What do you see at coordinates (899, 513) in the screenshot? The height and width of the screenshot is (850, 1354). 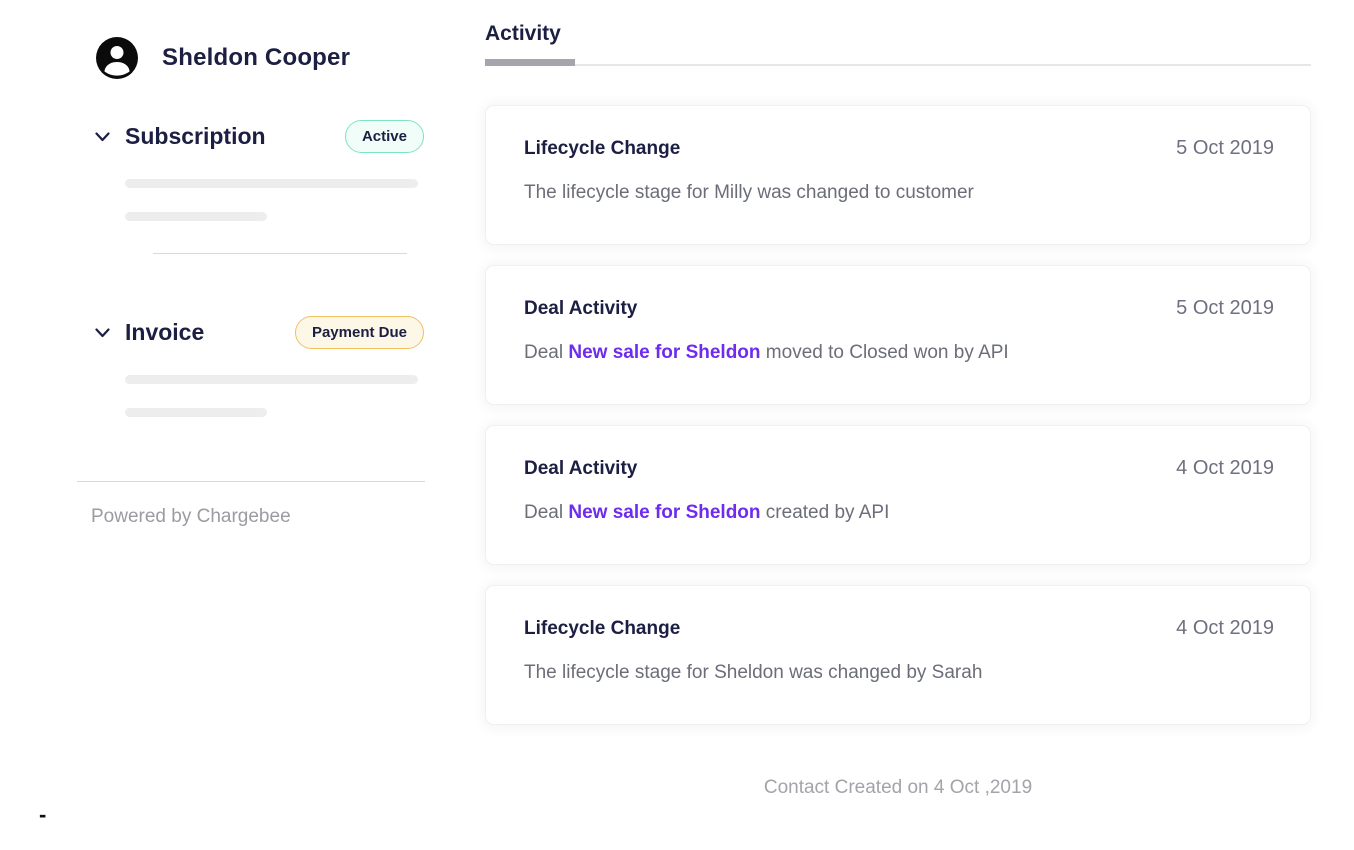 I see `activity-card-body: Deal New sale for Sheldon created by API` at bounding box center [899, 513].